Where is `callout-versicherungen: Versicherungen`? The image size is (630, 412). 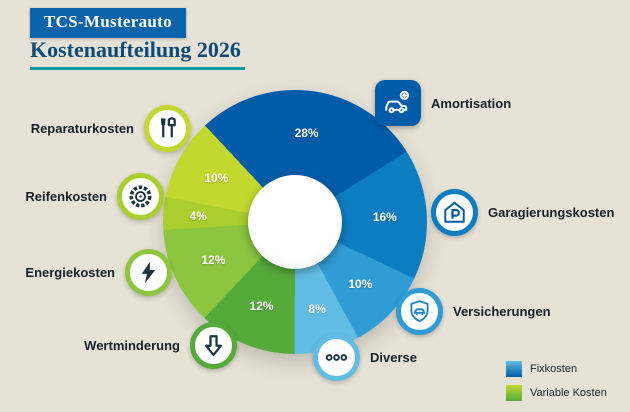
callout-versicherungen: Versicherungen is located at coordinates (473, 311).